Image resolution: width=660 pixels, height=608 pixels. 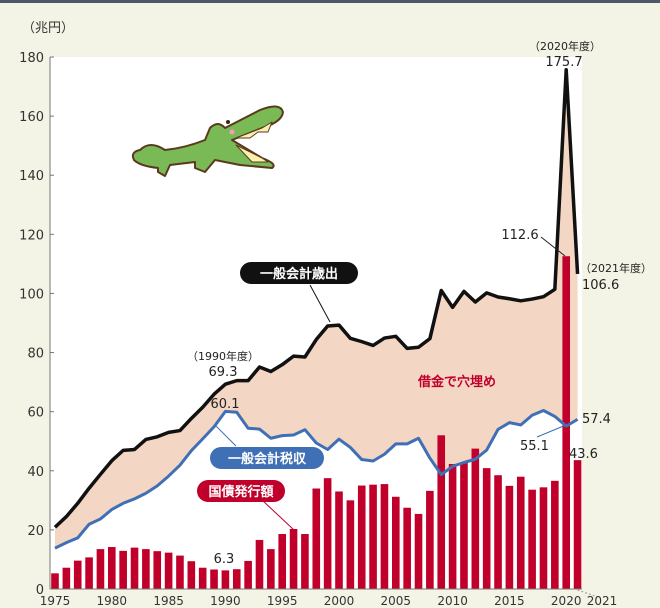 What do you see at coordinates (224, 559) in the screenshot?
I see `annotation-1990-bond: 6.3` at bounding box center [224, 559].